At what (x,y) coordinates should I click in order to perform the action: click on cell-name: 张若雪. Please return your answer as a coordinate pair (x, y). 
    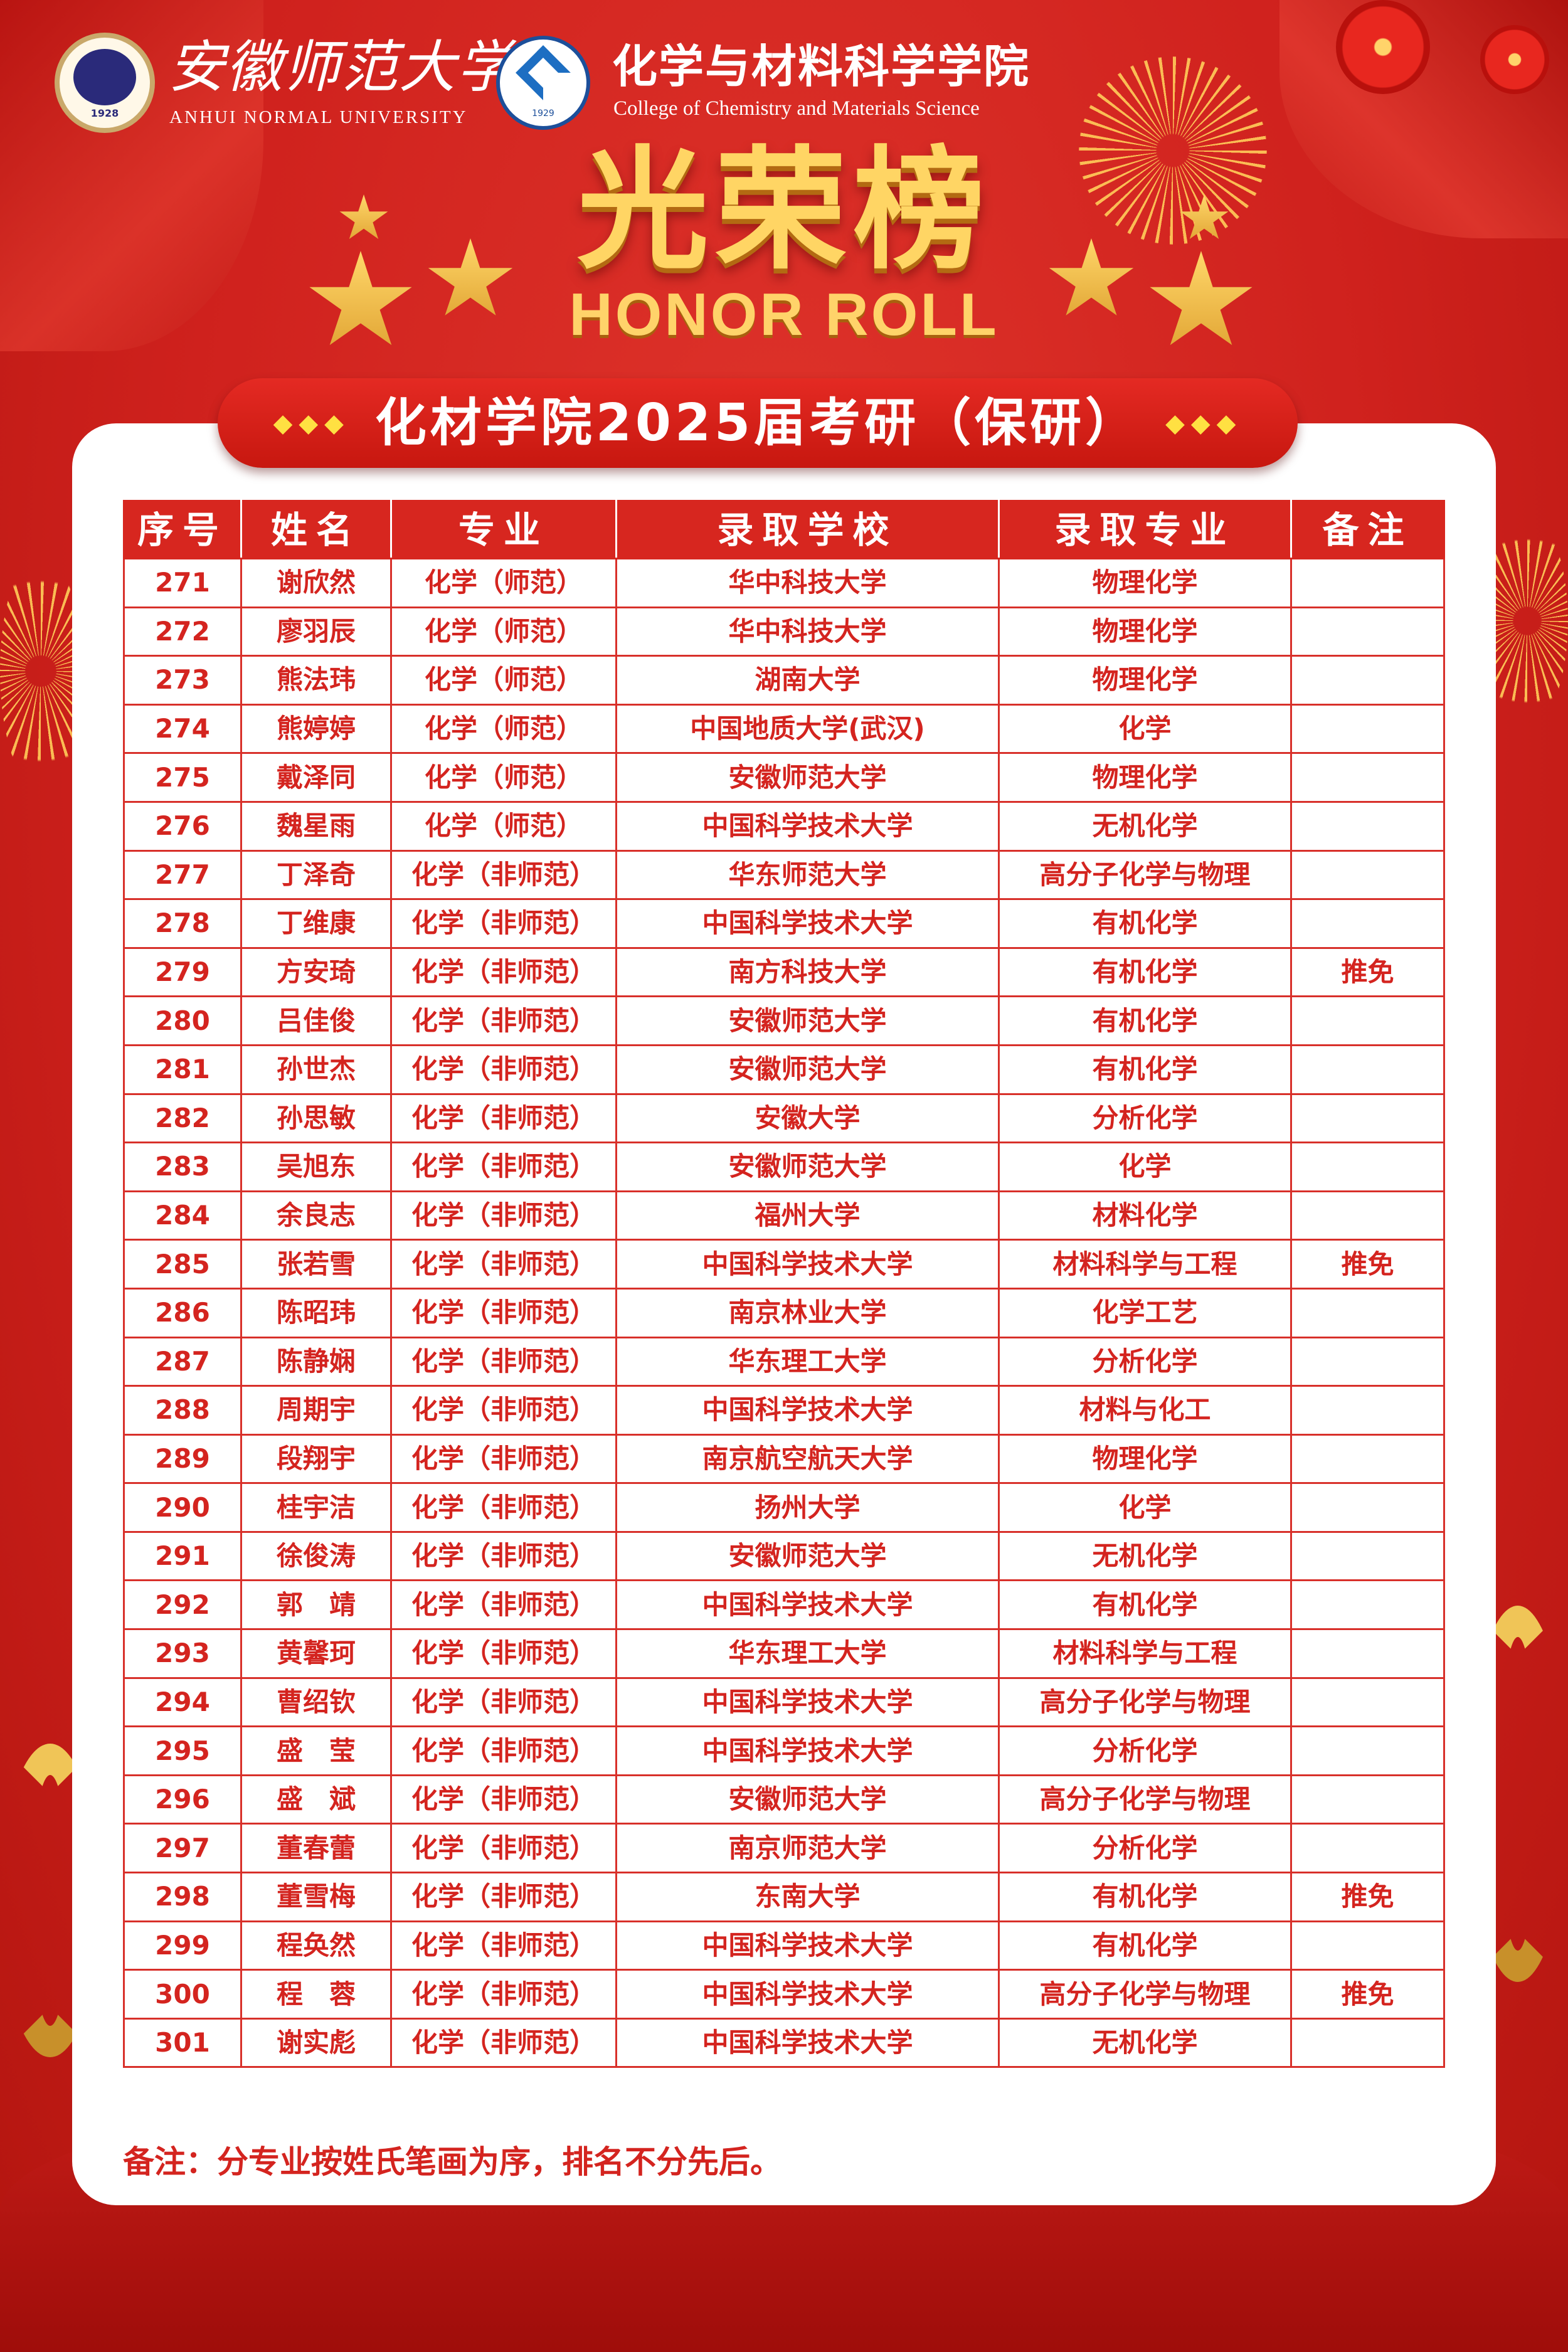
    Looking at the image, I should click on (316, 1264).